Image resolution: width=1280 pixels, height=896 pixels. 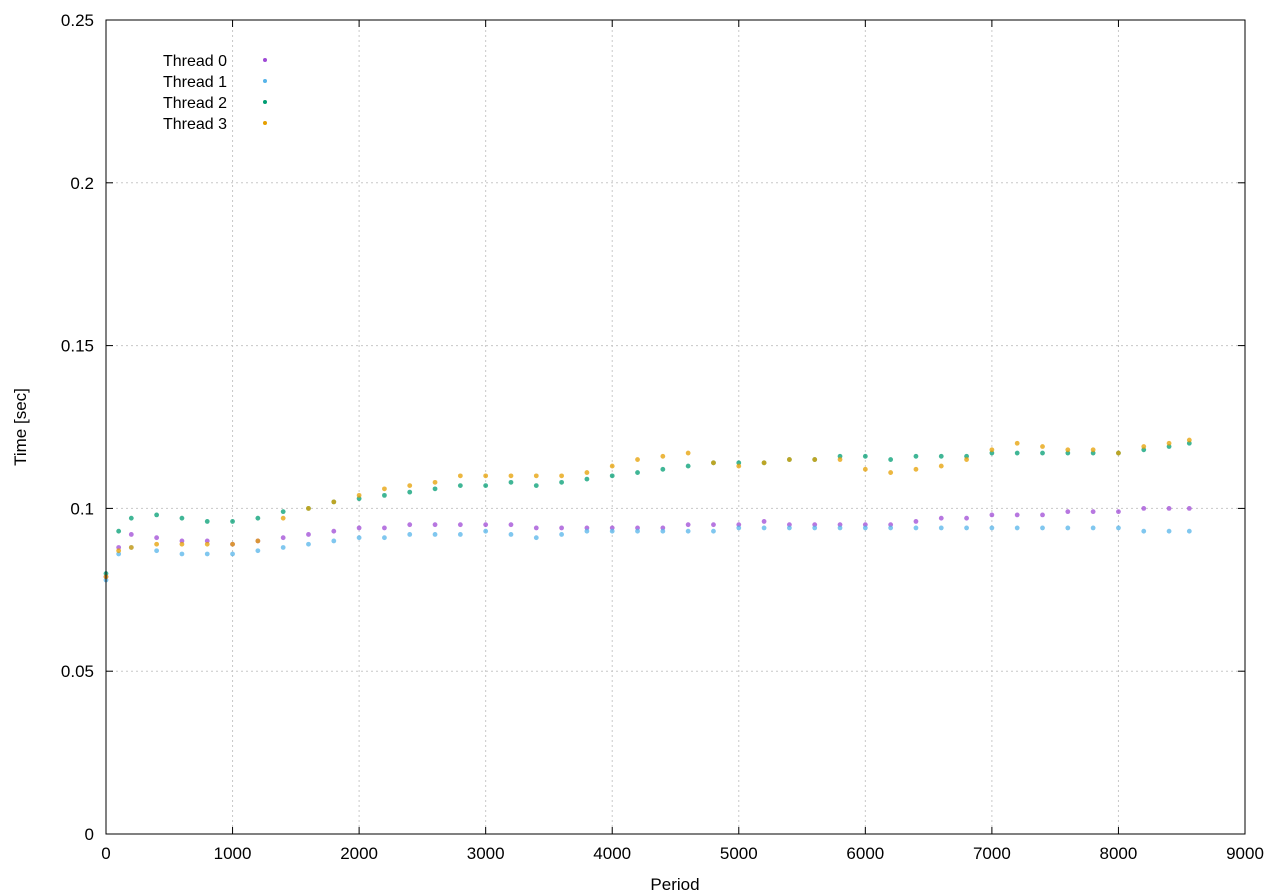 What do you see at coordinates (77, 20) in the screenshot?
I see `y-tick-label: 0.25` at bounding box center [77, 20].